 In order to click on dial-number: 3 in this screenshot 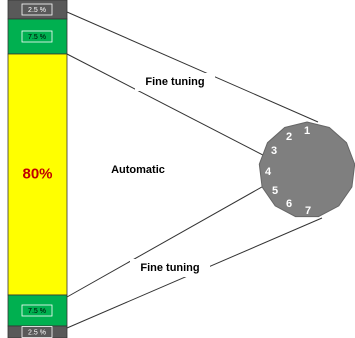, I will do `click(274, 151)`.